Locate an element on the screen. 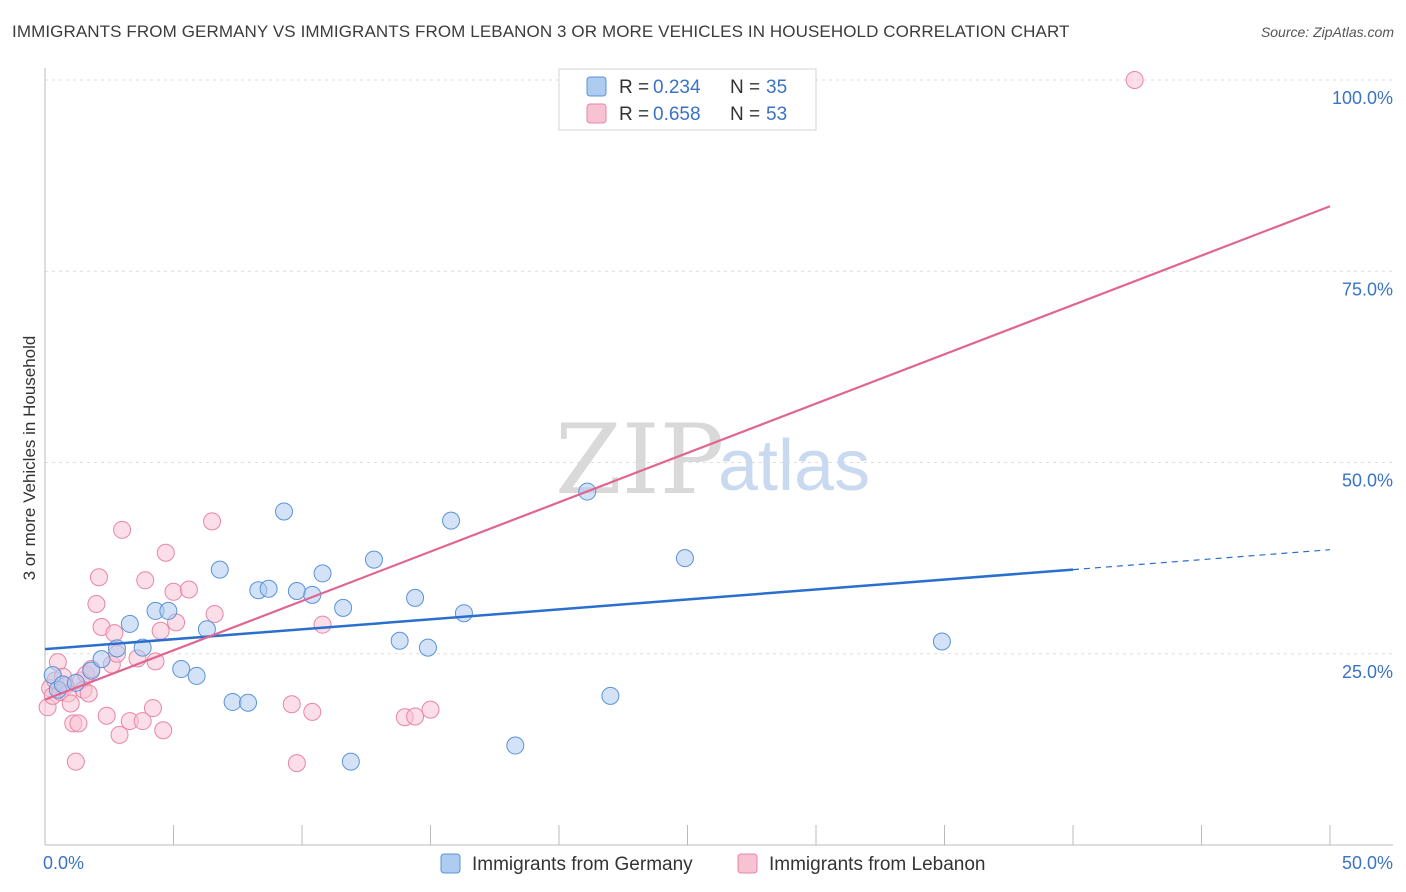 This screenshot has width=1406, height=892. legend-r-value-germany: 0.234 is located at coordinates (677, 87).